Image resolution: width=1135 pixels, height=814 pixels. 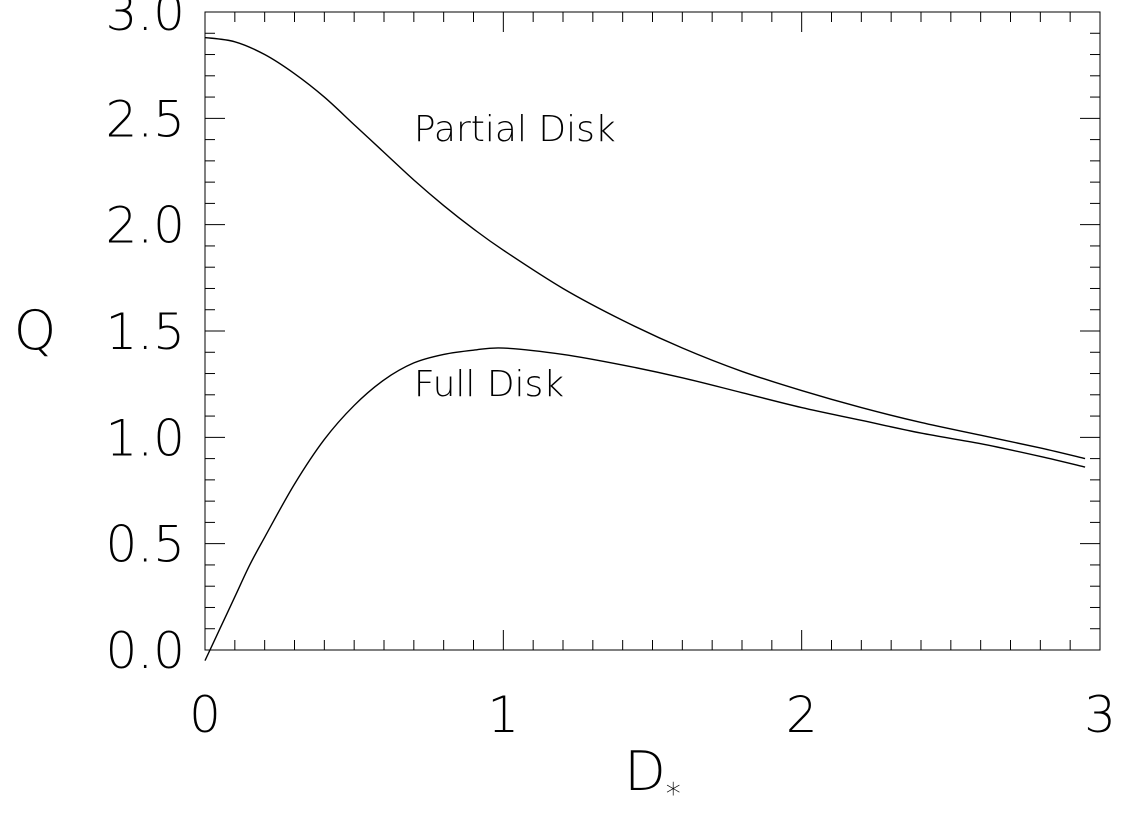 I want to click on y-tick-label: 1.5, so click(x=145, y=332).